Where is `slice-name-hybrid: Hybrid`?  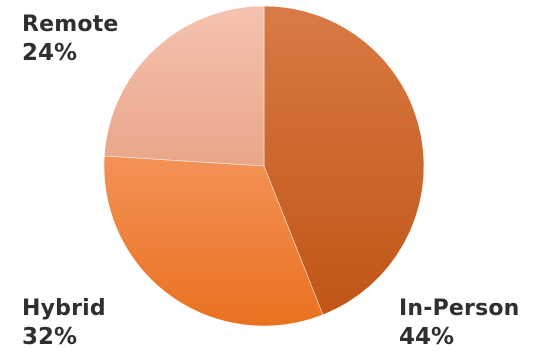
slice-name-hybrid: Hybrid is located at coordinates (64, 308).